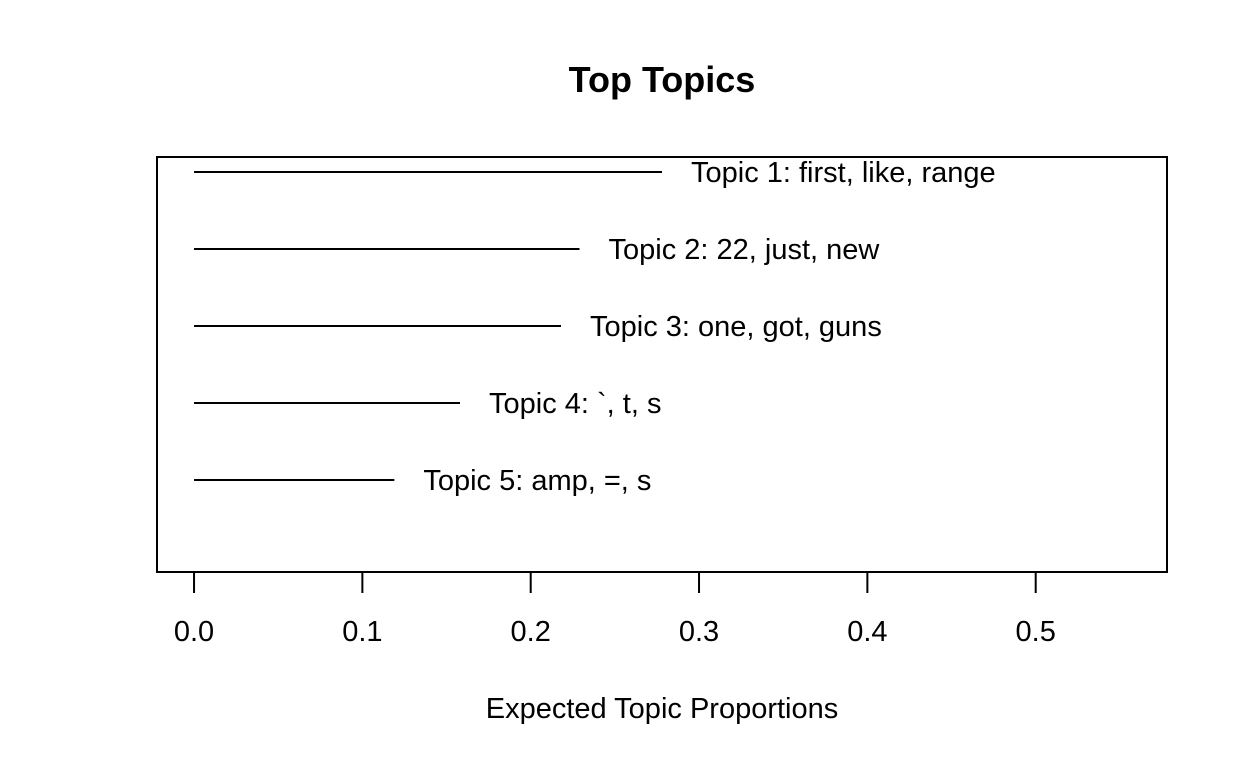 This screenshot has width=1248, height=768. I want to click on x-axis: 0.0 0.1 0.2 0.3 0.4 0.5, so click(615, 609).